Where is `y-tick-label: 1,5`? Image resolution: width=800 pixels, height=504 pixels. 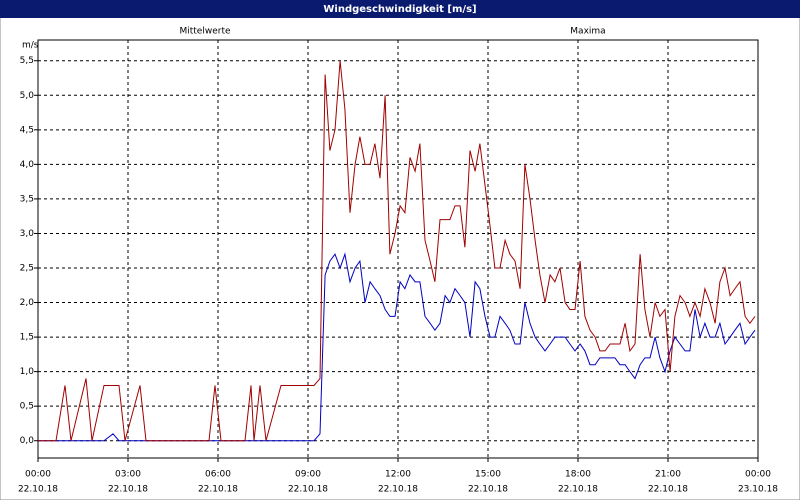
y-tick-label: 1,5 is located at coordinates (27, 338).